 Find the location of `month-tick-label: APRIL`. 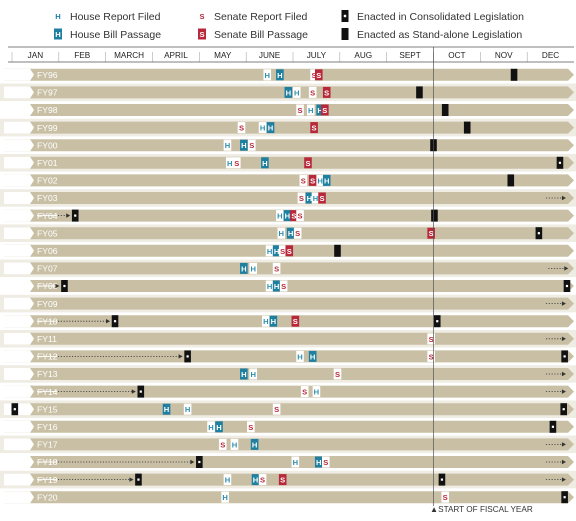

month-tick-label: APRIL is located at coordinates (176, 55).